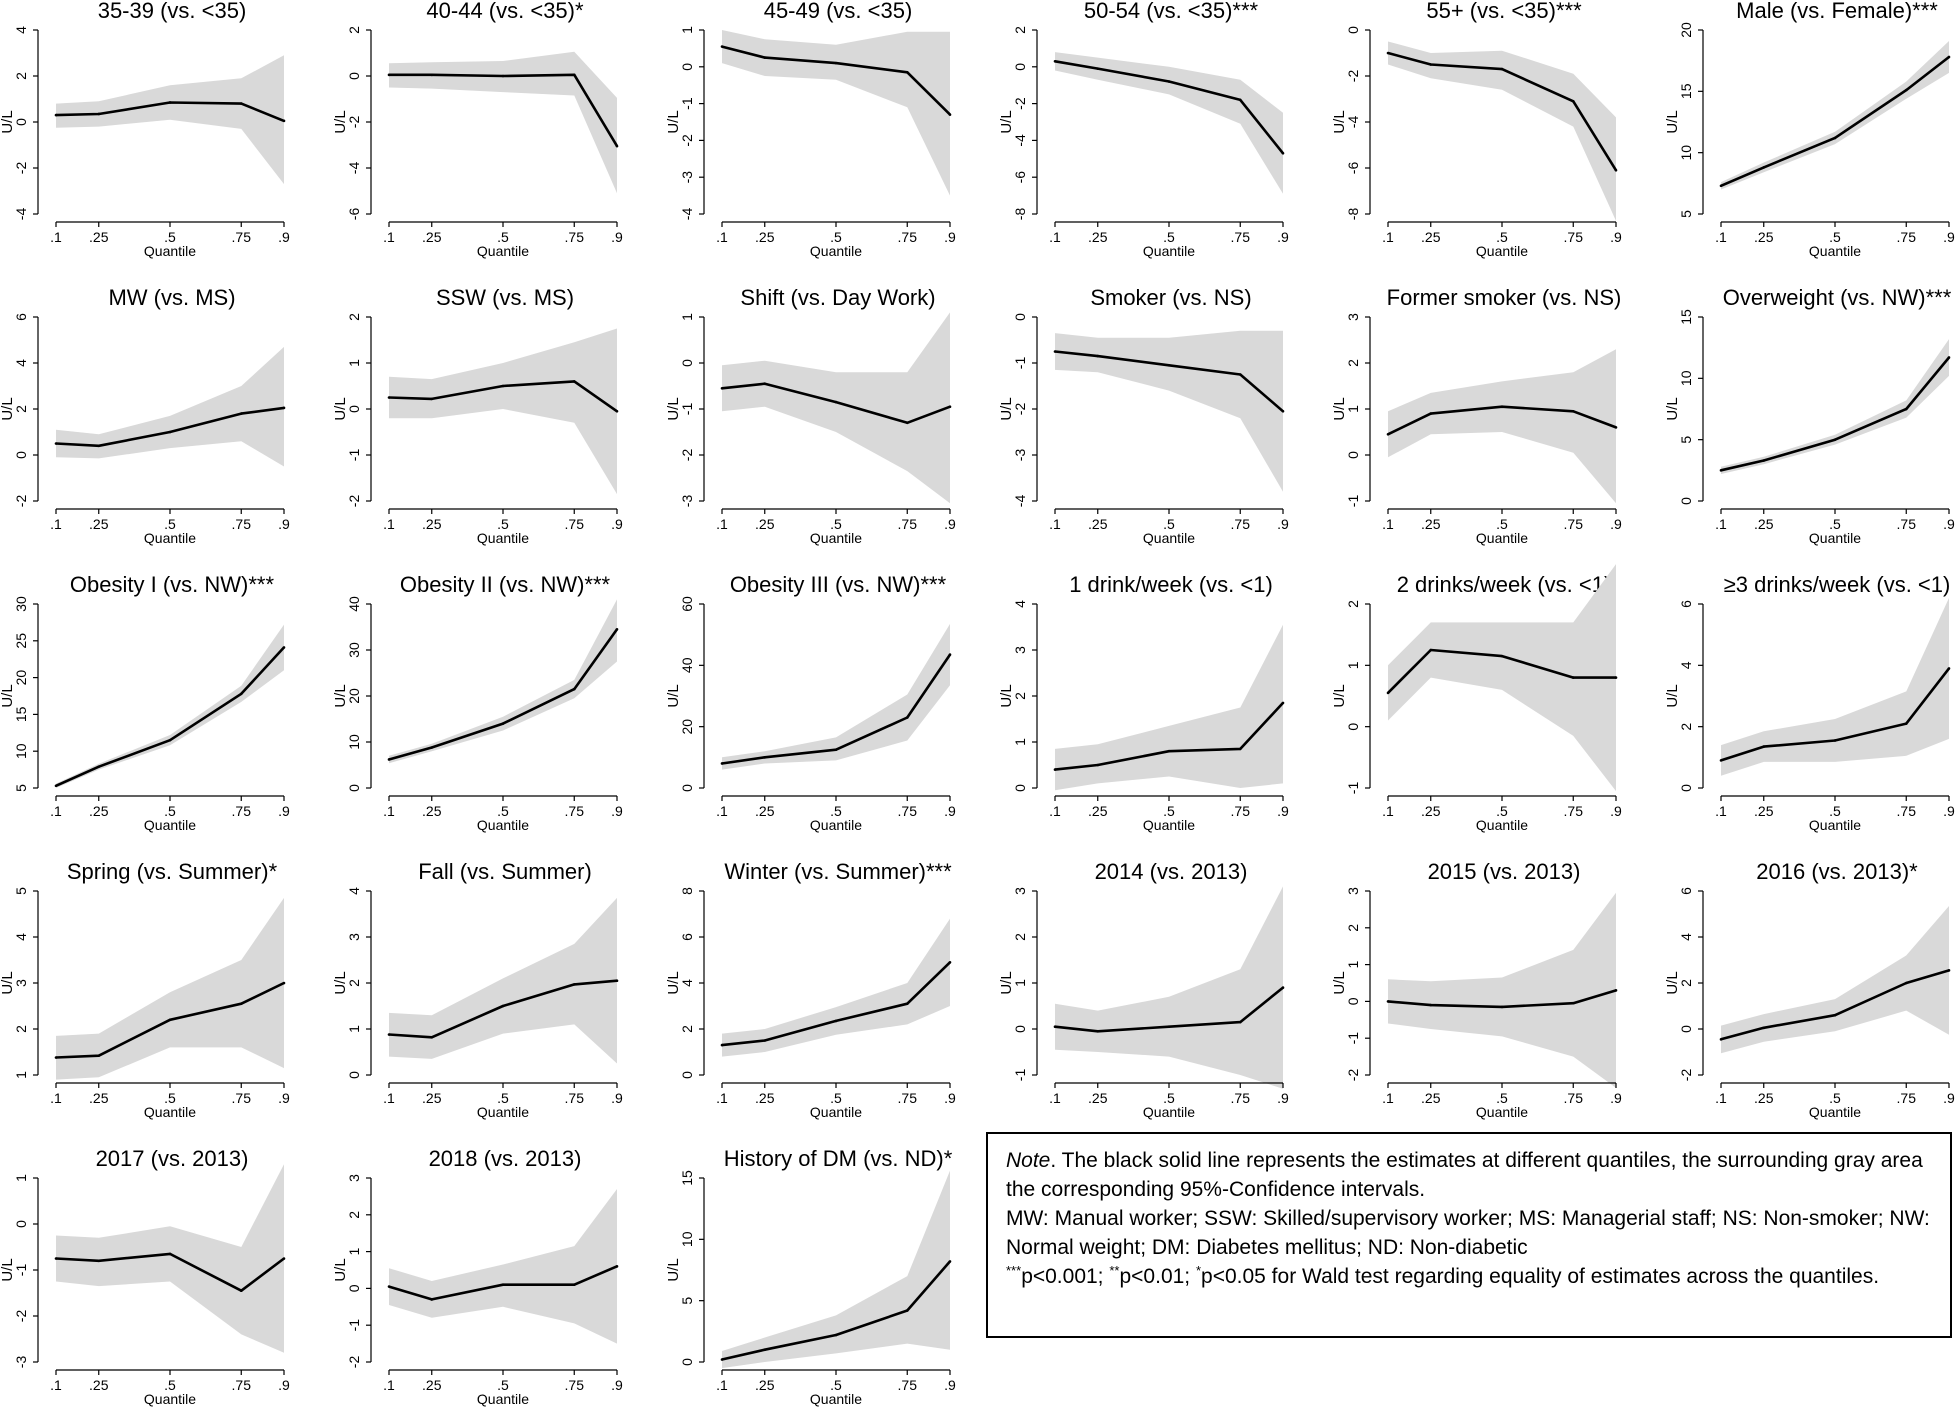  I want to click on y-tick-label: -4, so click(687, 214).